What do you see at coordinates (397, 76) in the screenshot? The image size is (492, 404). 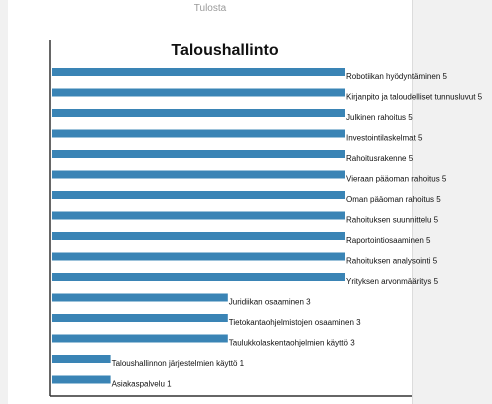 I see `bar-label-1: Robotiikan hyödyntäminen 5` at bounding box center [397, 76].